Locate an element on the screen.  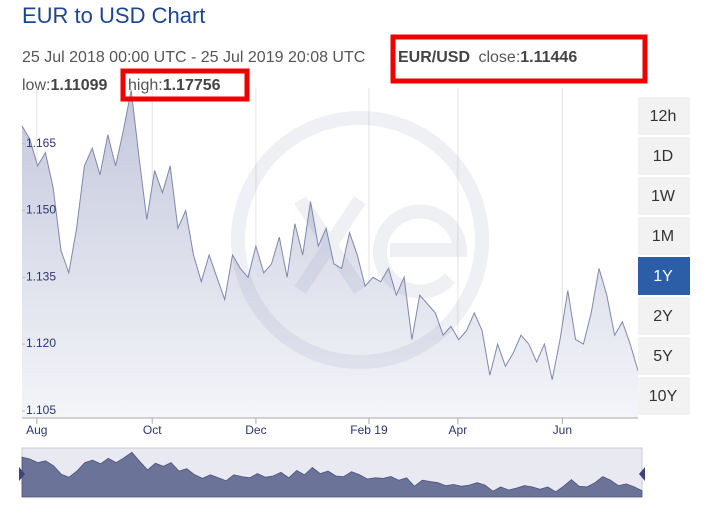
range-button-label: 5Y is located at coordinates (663, 356).